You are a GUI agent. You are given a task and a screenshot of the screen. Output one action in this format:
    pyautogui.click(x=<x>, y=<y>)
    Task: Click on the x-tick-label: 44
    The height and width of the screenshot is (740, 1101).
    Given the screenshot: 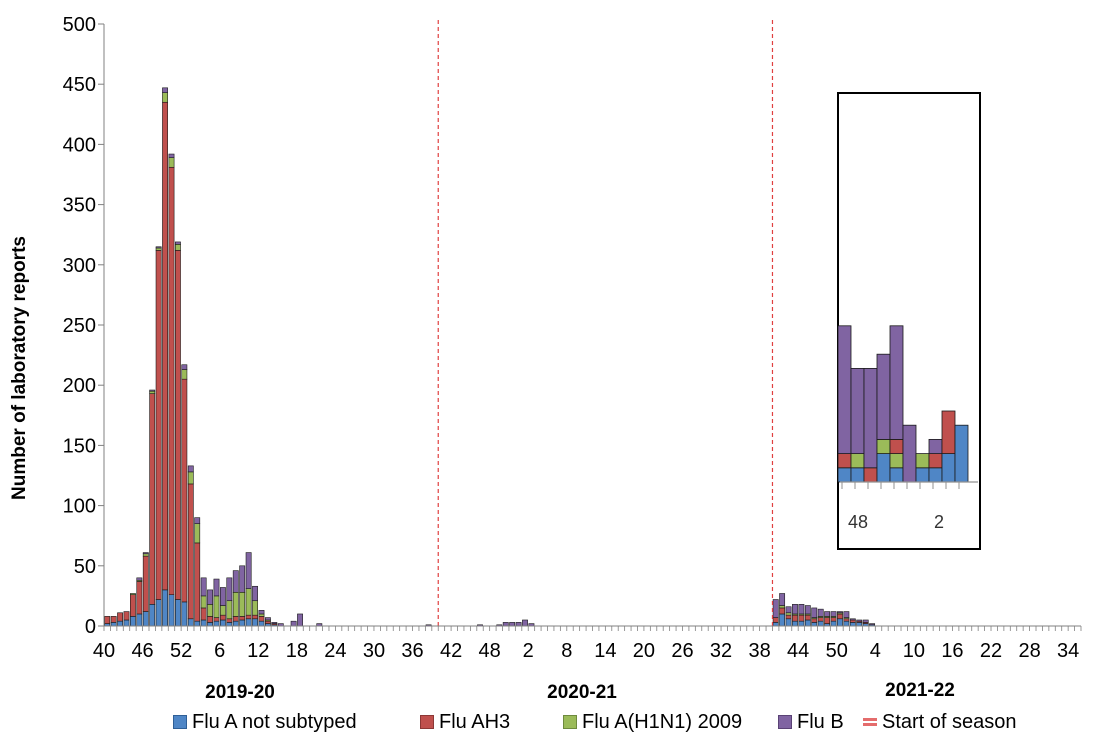 What is the action you would take?
    pyautogui.click(x=798, y=651)
    